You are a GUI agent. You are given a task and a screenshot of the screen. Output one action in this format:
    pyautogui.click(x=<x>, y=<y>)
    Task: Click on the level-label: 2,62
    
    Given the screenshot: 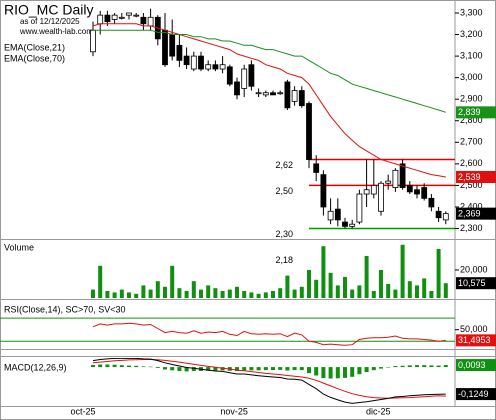 What is the action you would take?
    pyautogui.click(x=284, y=165)
    